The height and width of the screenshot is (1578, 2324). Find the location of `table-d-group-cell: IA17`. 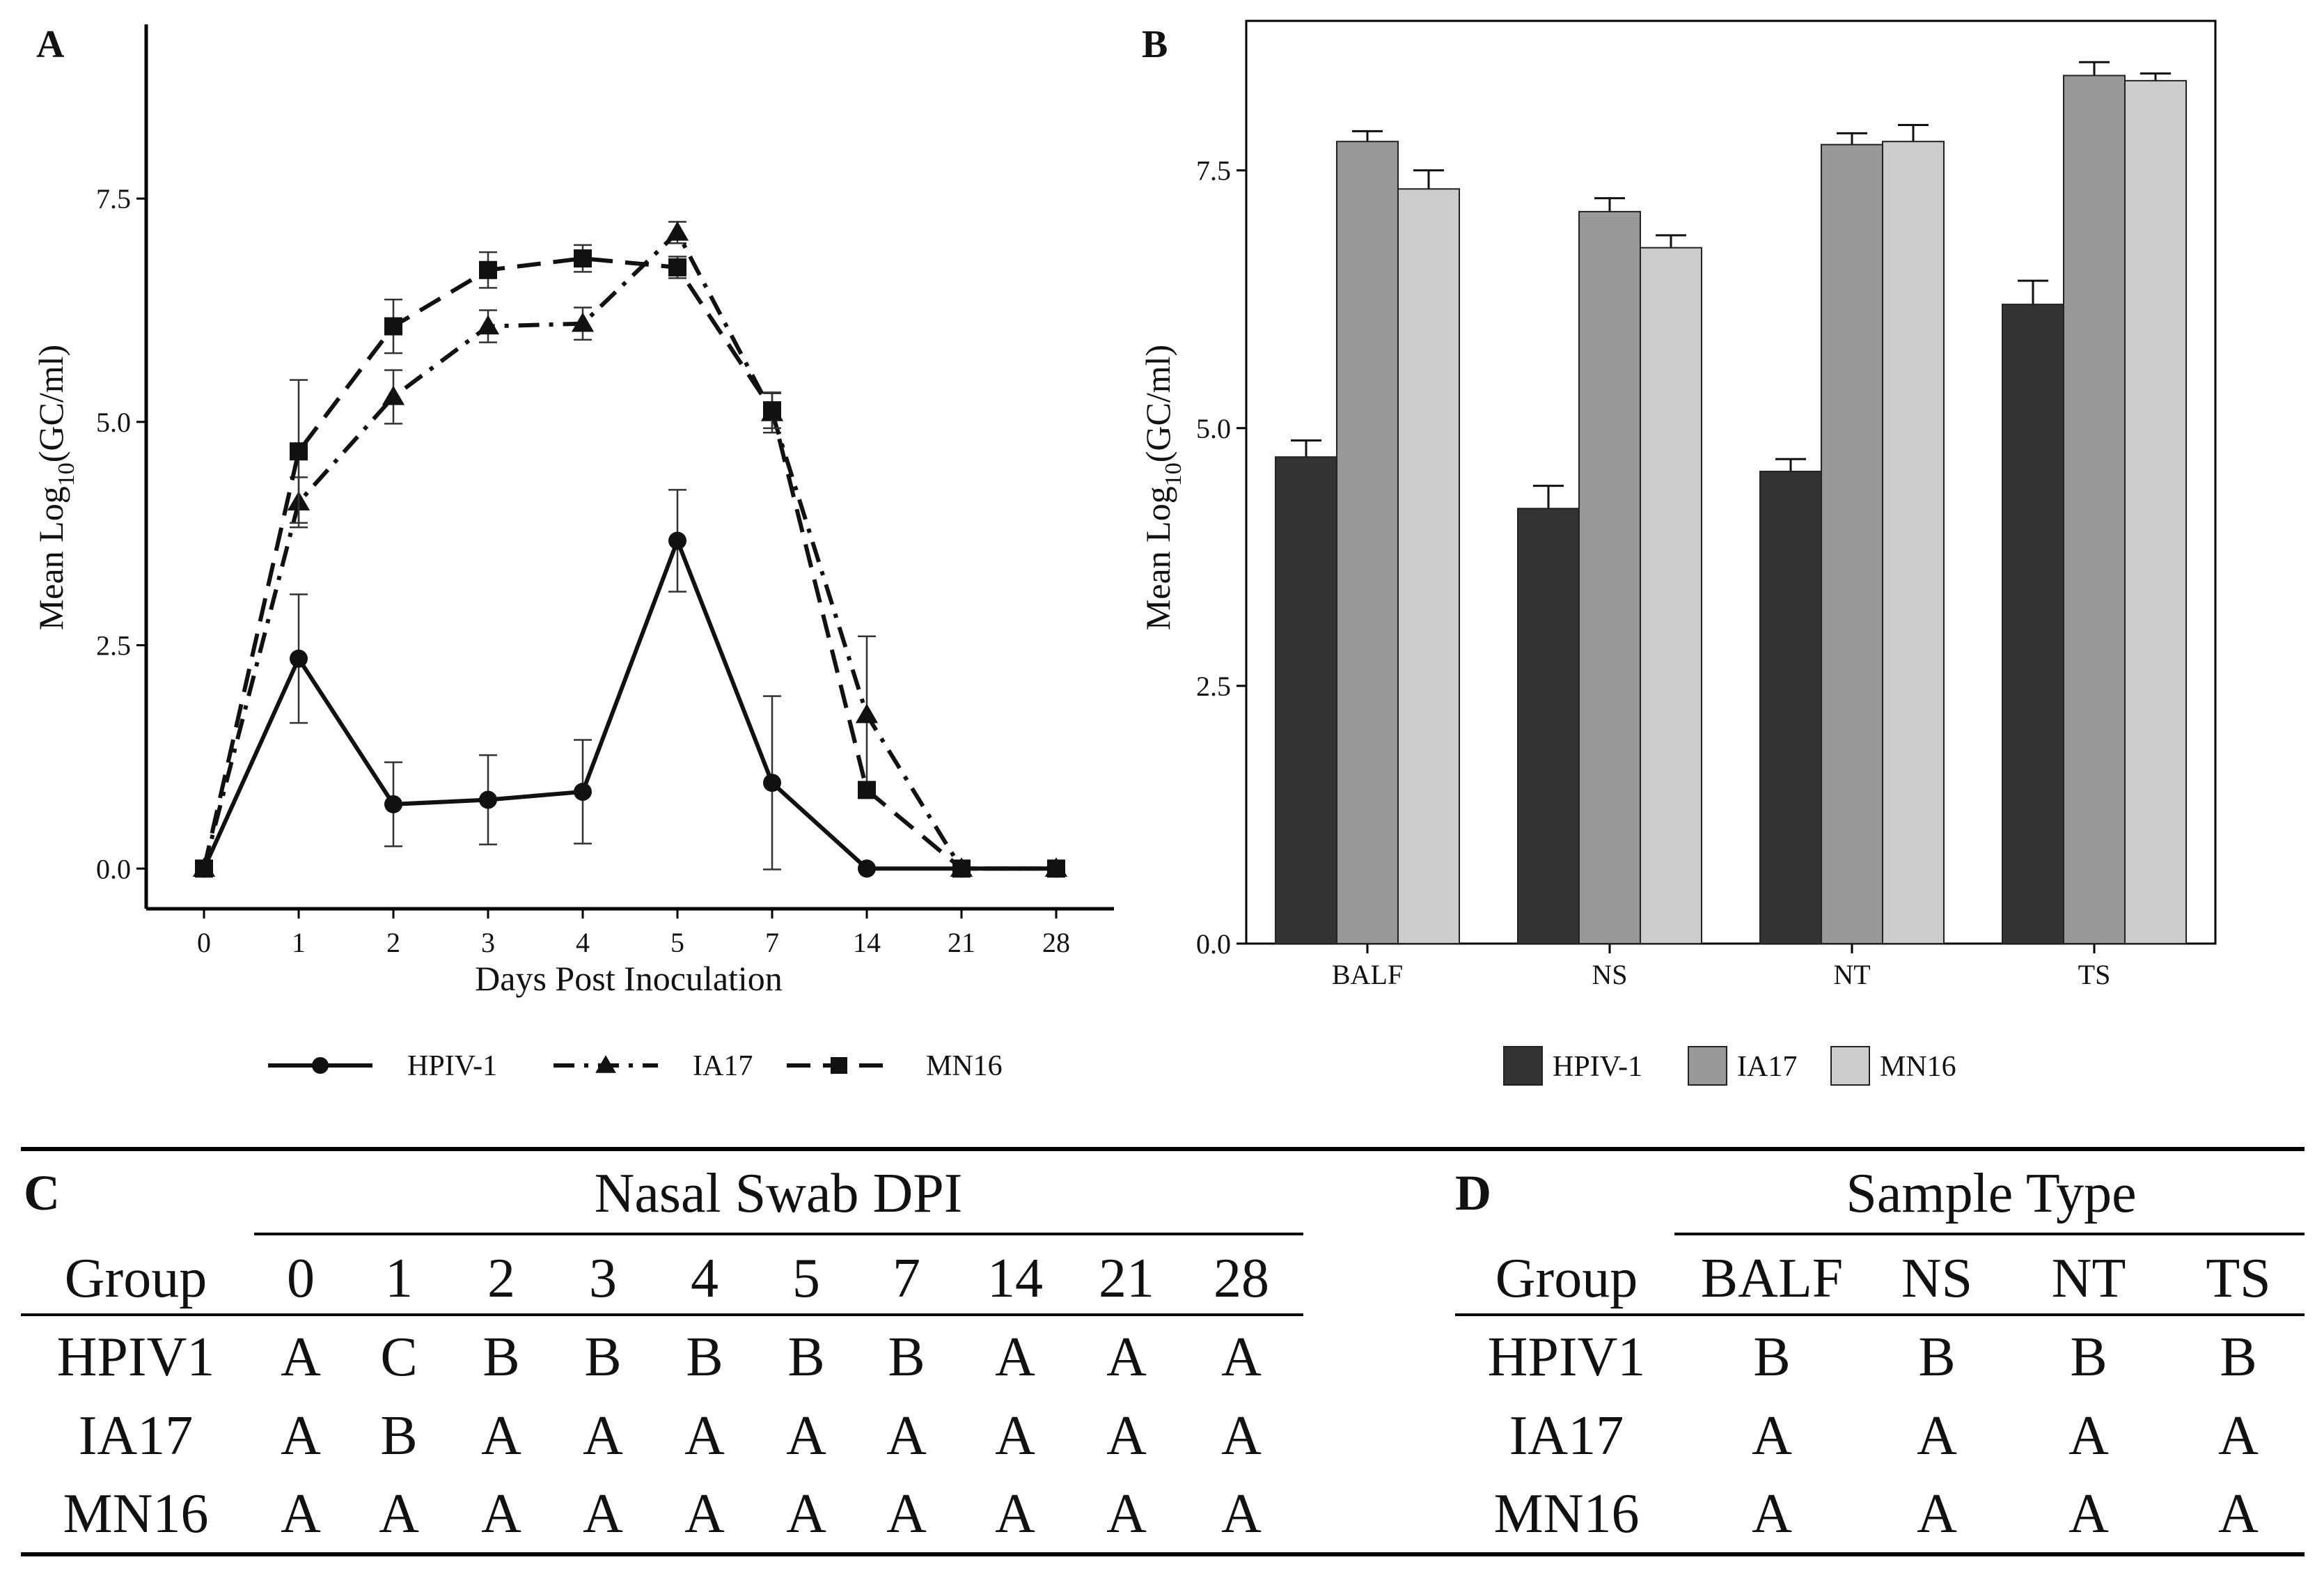

table-d-group-cell: IA17 is located at coordinates (1566, 1436).